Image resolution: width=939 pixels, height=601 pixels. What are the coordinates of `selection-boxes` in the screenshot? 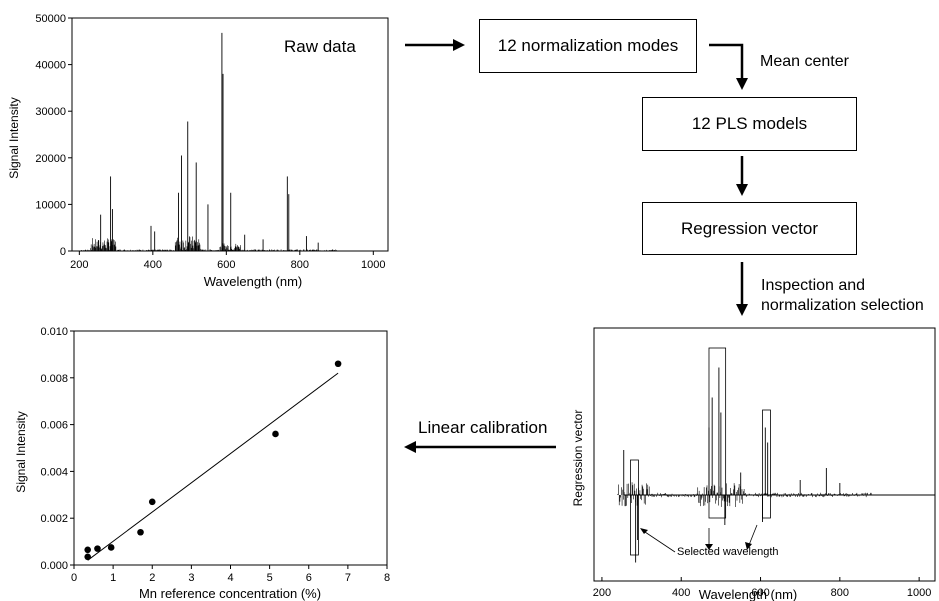 It's located at (700, 451).